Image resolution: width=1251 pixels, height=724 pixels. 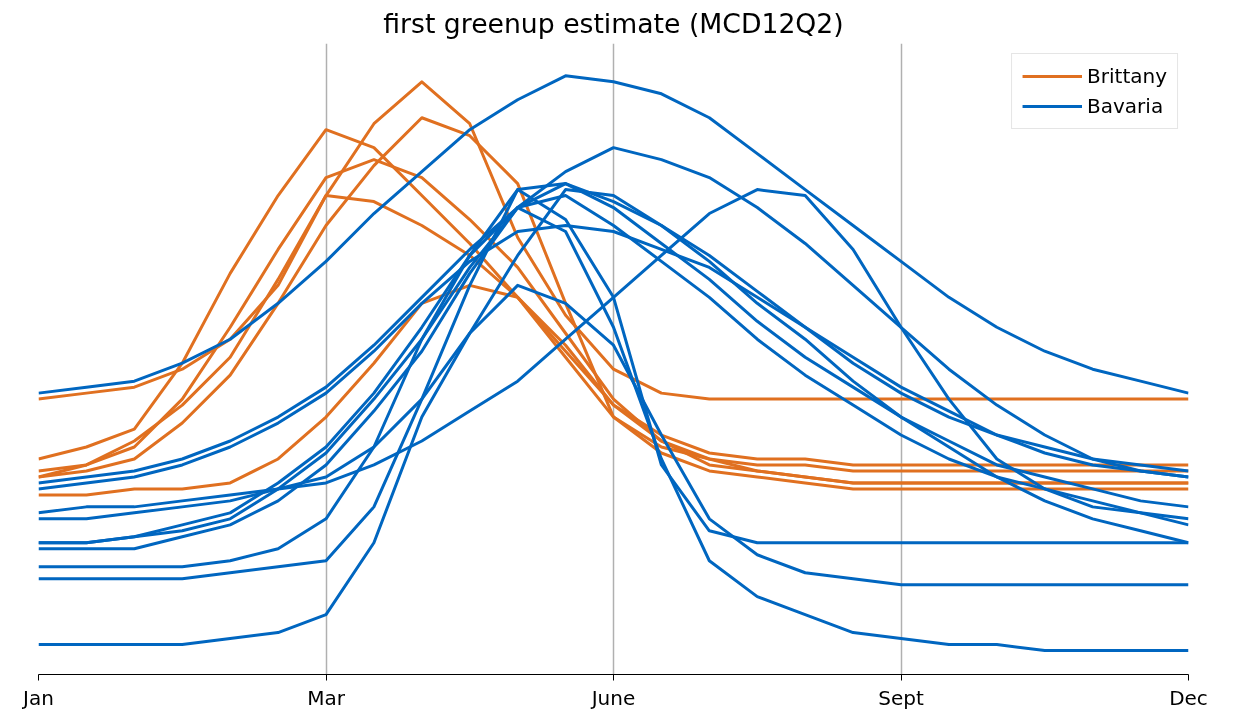 I want to click on x-tick-label: Sept, so click(x=901, y=697).